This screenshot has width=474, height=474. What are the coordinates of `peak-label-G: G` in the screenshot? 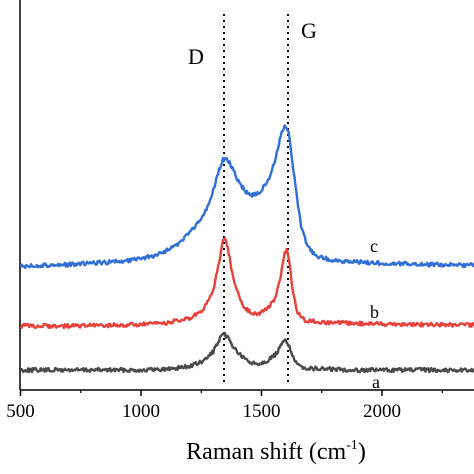 It's located at (309, 30).